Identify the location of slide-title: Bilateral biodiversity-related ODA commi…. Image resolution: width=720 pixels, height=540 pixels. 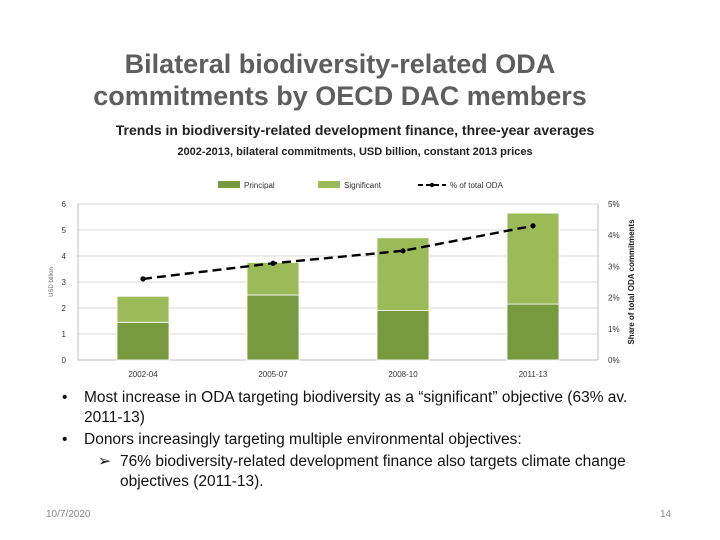
(340, 80).